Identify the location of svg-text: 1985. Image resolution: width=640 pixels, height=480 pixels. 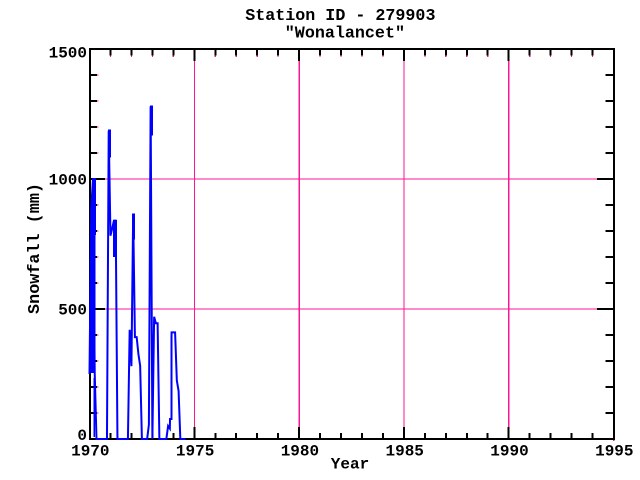
(404, 451).